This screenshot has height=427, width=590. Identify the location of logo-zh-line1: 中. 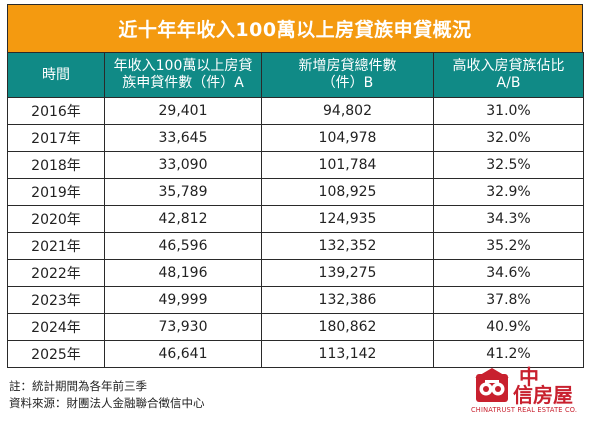
(529, 377).